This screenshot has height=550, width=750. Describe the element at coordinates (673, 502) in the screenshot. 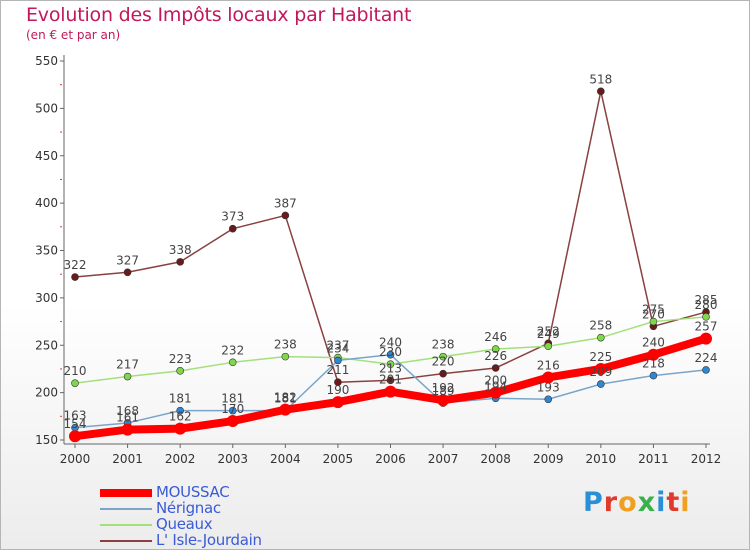

I see `brand-letter: t` at that location.